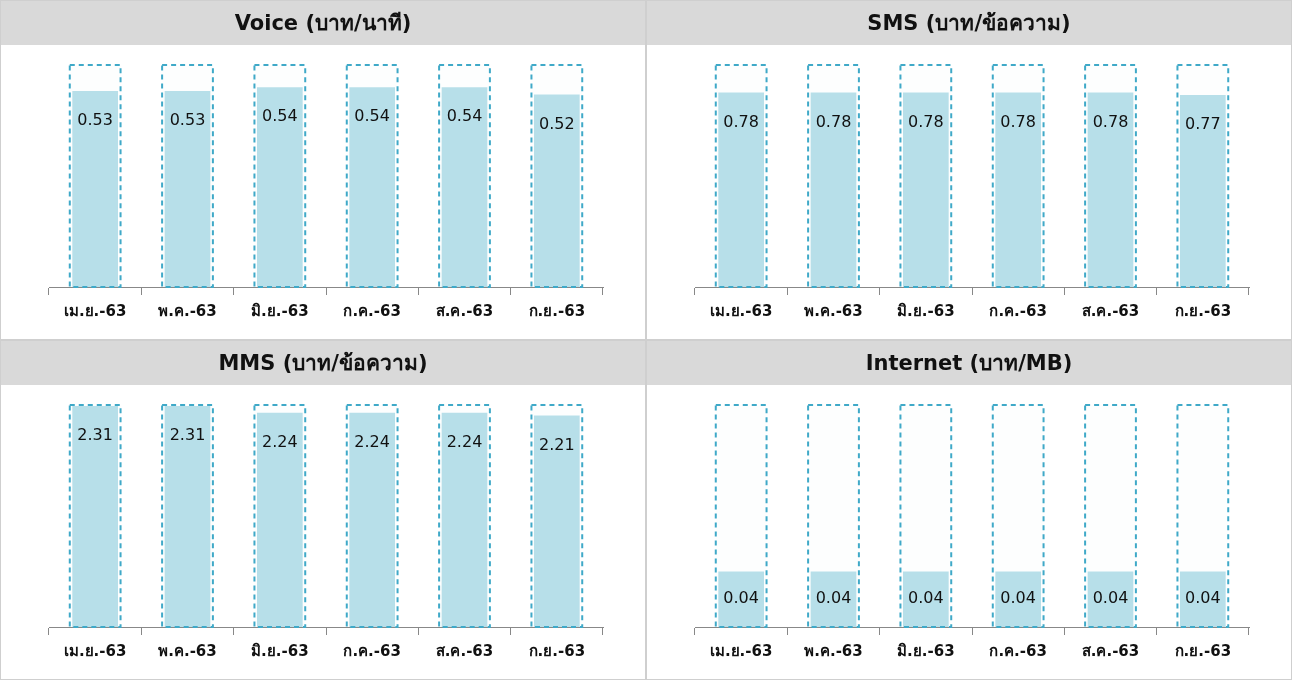 The width and height of the screenshot is (1292, 680). I want to click on data-label: 2.21, so click(557, 444).